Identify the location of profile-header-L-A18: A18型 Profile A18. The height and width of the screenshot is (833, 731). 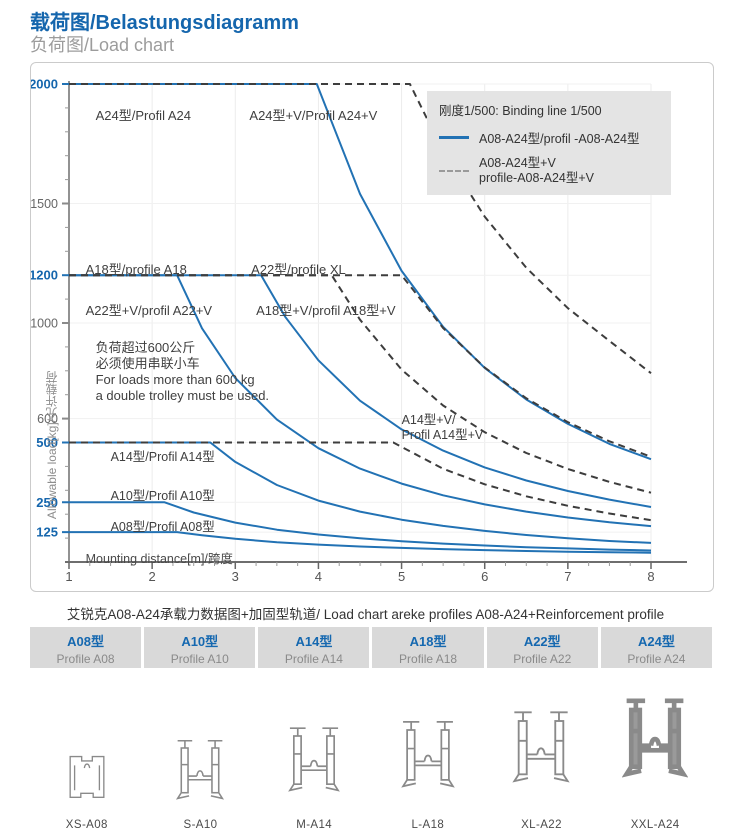
(428, 647).